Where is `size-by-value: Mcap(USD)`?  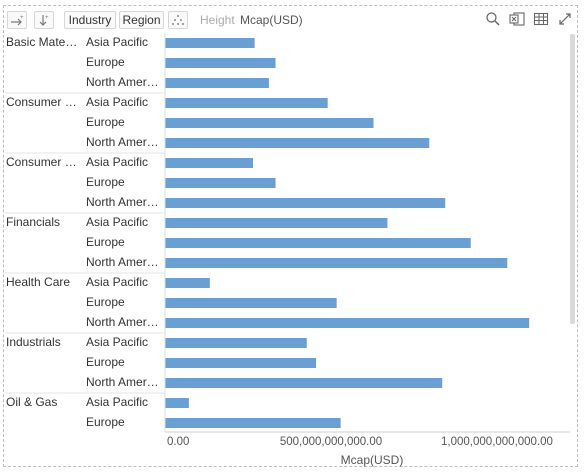
size-by-value: Mcap(USD) is located at coordinates (271, 20).